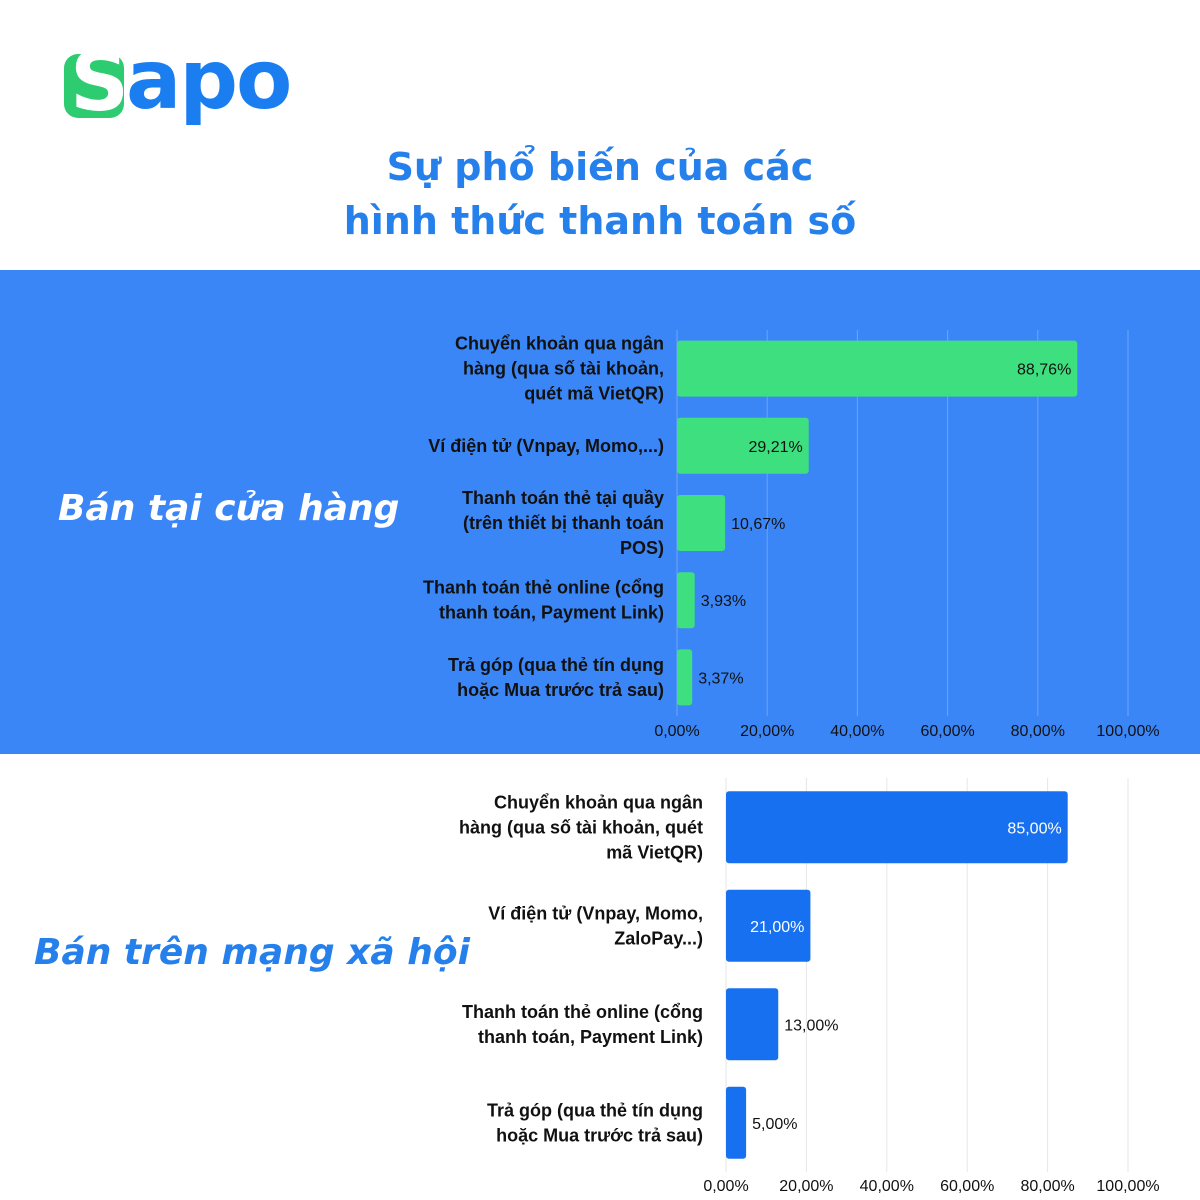 This screenshot has height=1200, width=1200. I want to click on data-label: 85,00%, so click(1034, 828).